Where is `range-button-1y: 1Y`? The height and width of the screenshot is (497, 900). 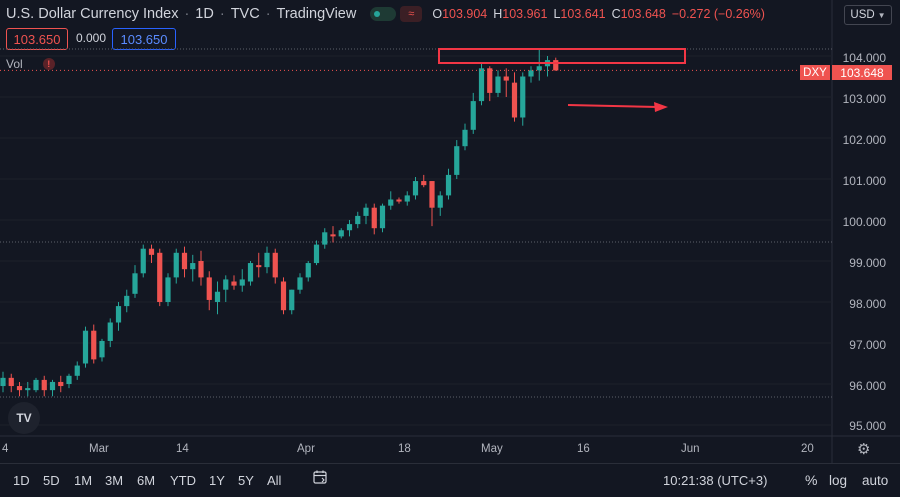 range-button-1y: 1Y is located at coordinates (217, 480).